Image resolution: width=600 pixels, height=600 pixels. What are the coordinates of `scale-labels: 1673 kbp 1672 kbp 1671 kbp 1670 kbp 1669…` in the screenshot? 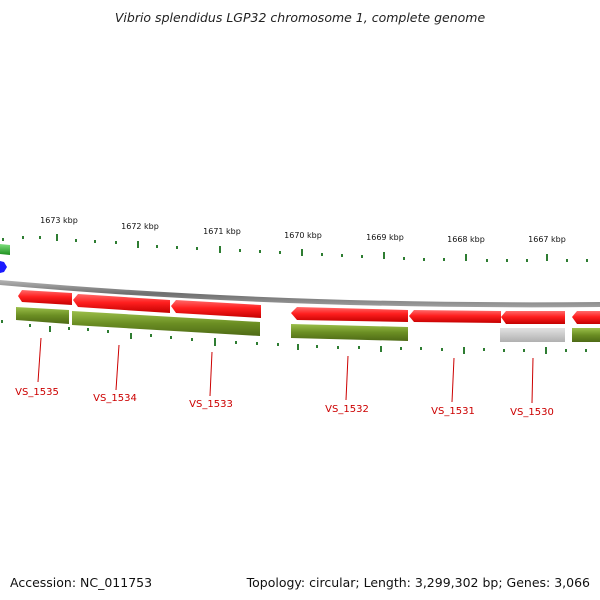 It's located at (303, 230).